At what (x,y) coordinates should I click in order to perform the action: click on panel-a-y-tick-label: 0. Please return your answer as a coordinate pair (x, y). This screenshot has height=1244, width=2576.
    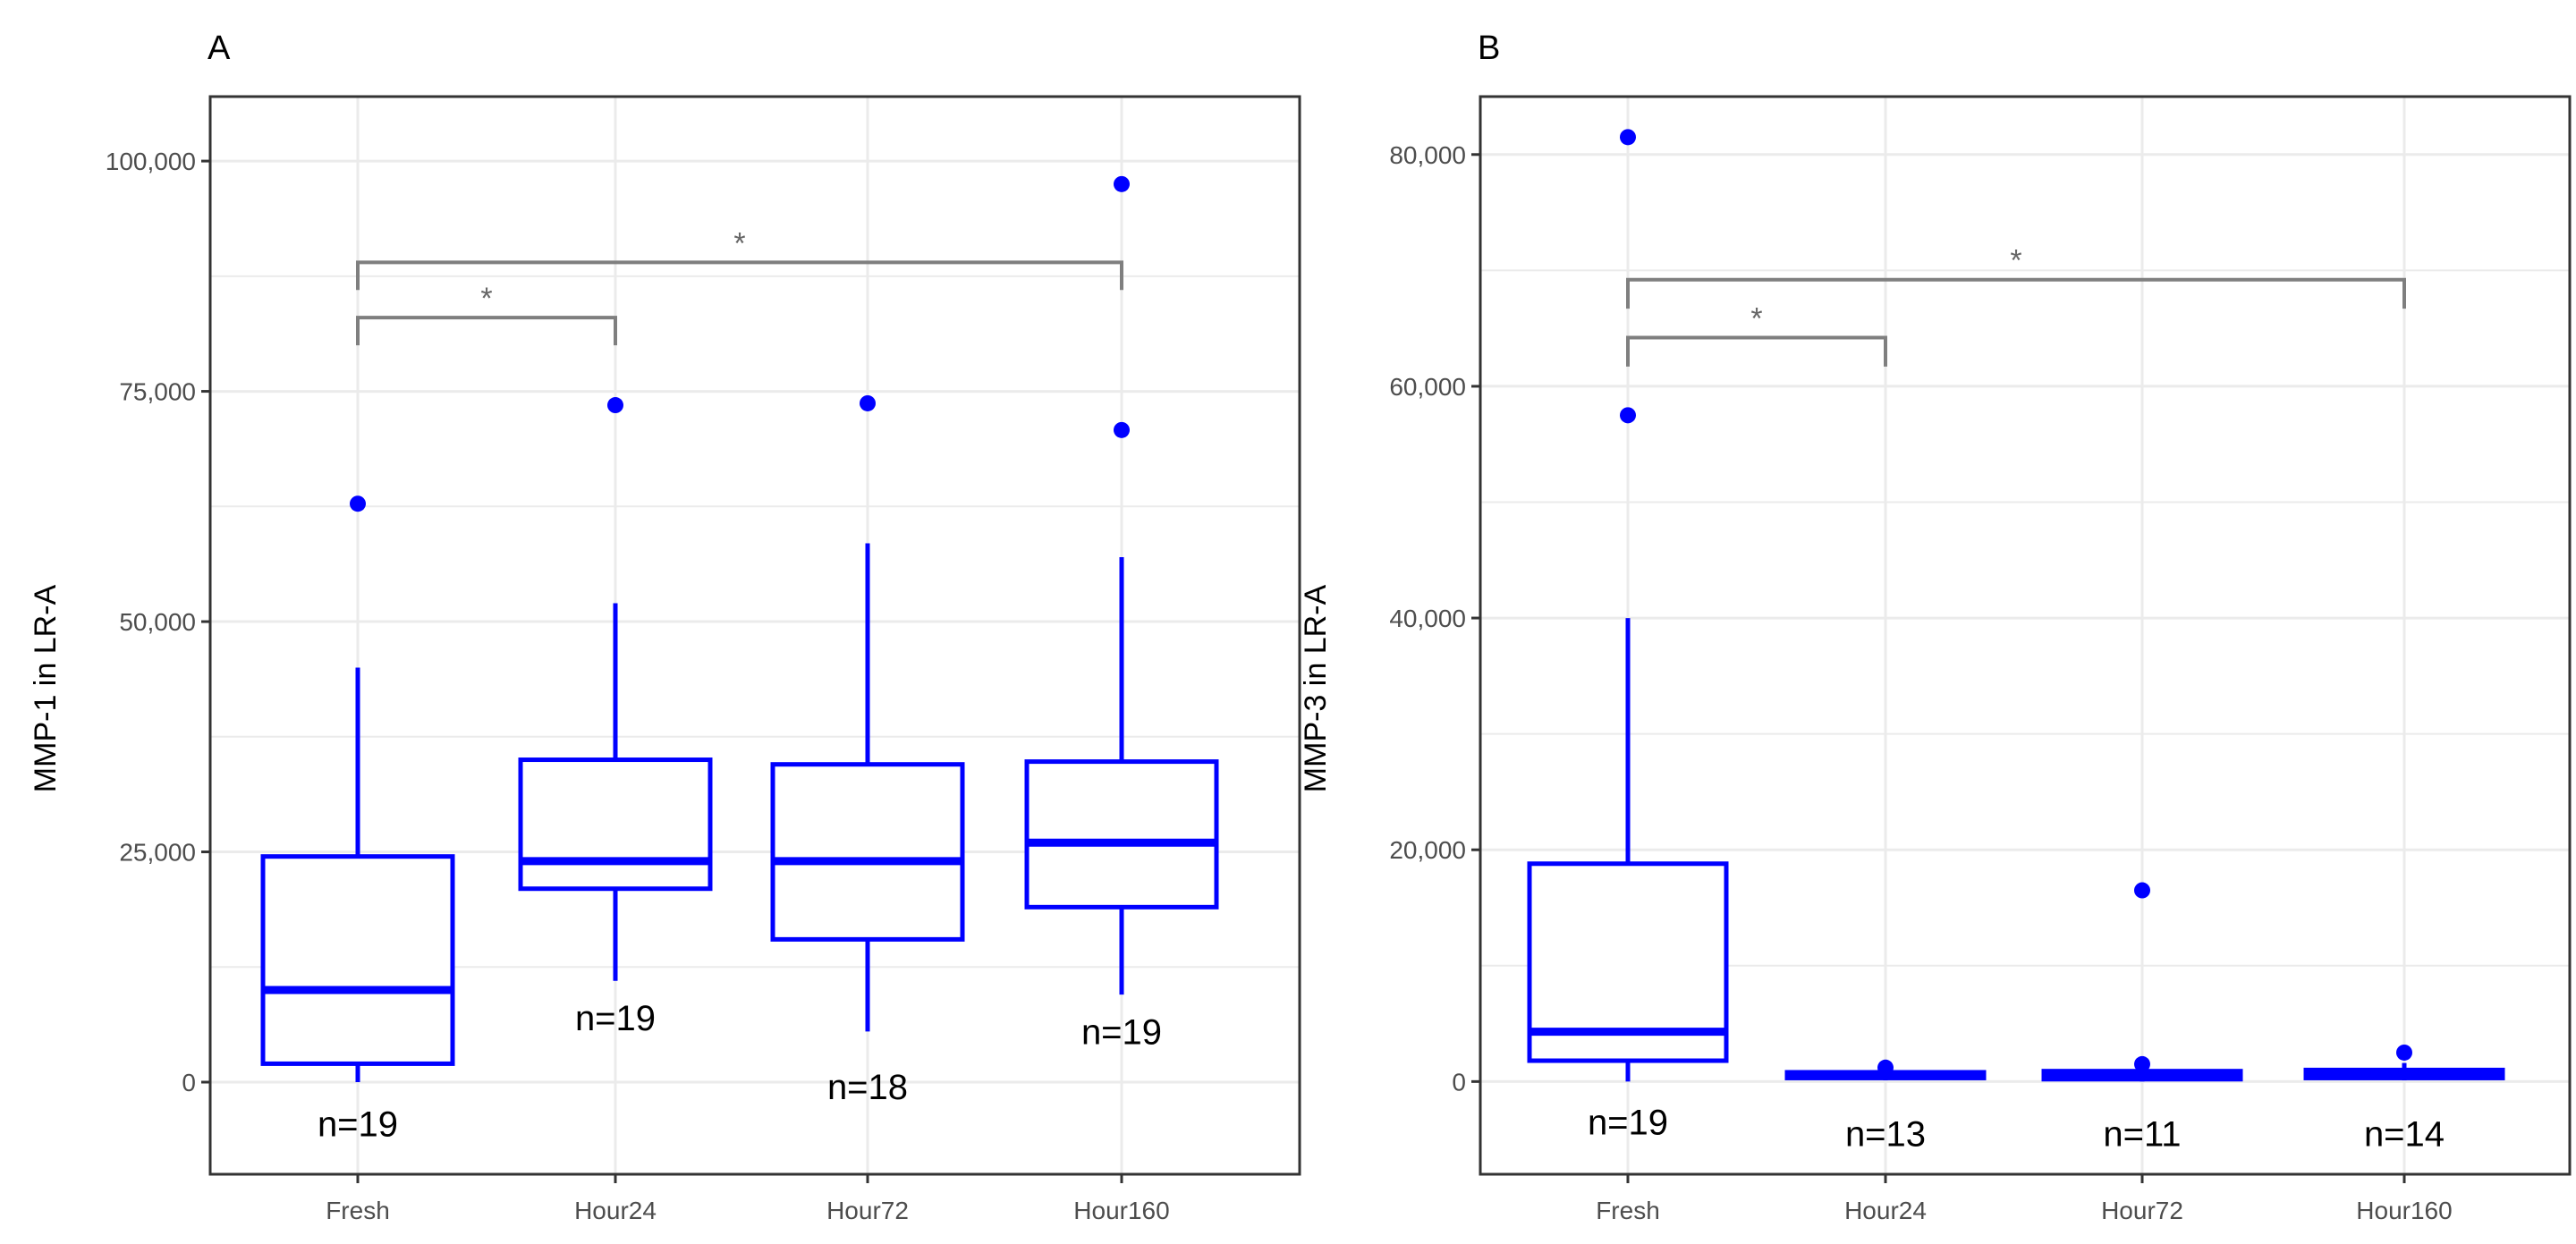
    Looking at the image, I should click on (189, 1083).